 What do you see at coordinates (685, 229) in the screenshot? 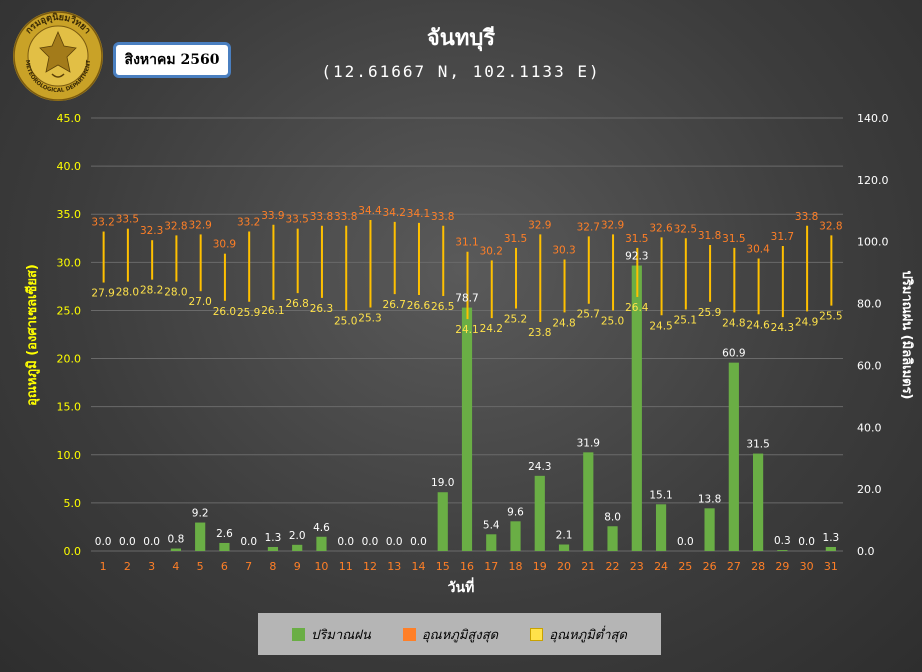
I see `tmax-value-label: 32.5` at bounding box center [685, 229].